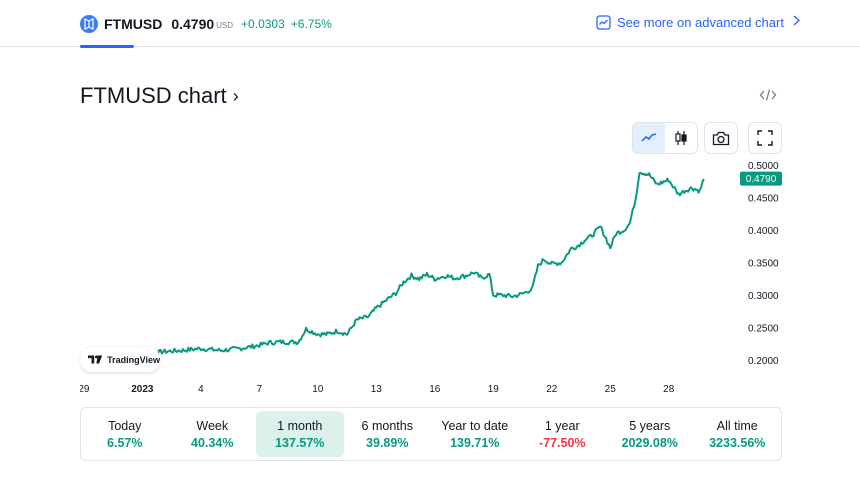 The height and width of the screenshot is (494, 860). What do you see at coordinates (388, 434) in the screenshot?
I see `period-6-months: 6 months 39.89%` at bounding box center [388, 434].